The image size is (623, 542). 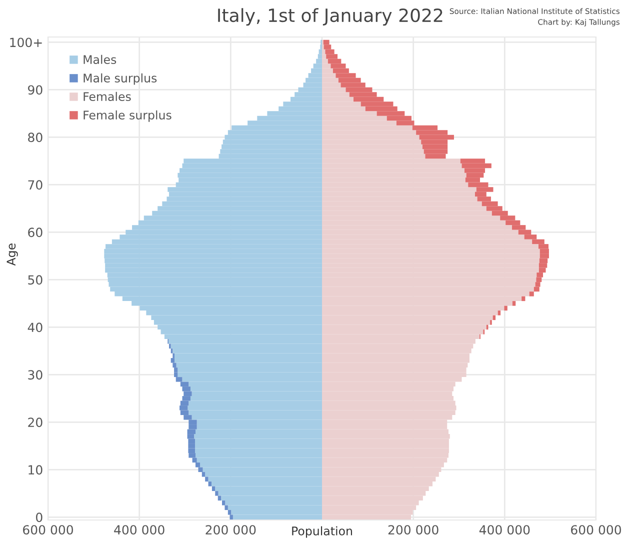 I want to click on y-tick-label: 70, so click(x=35, y=185).